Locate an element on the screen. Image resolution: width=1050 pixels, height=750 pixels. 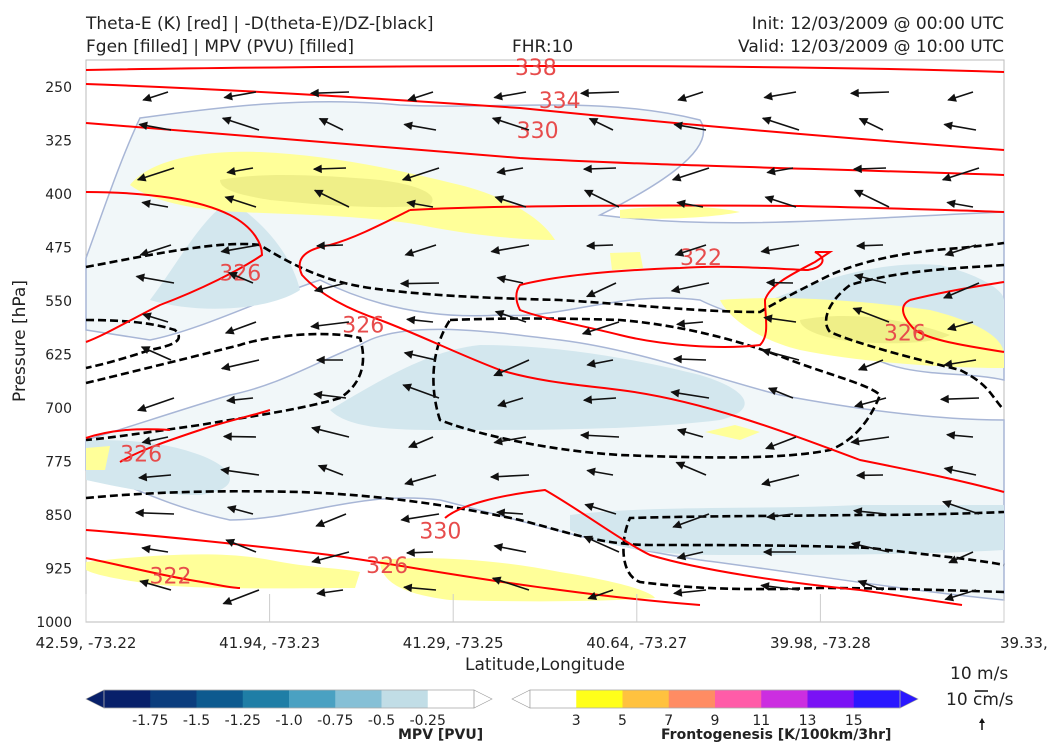
mpv-colorbar: -1.75 -1.5 -1.25 -1.0 -0.75 -0.5 -0.25 is located at coordinates (289, 709).